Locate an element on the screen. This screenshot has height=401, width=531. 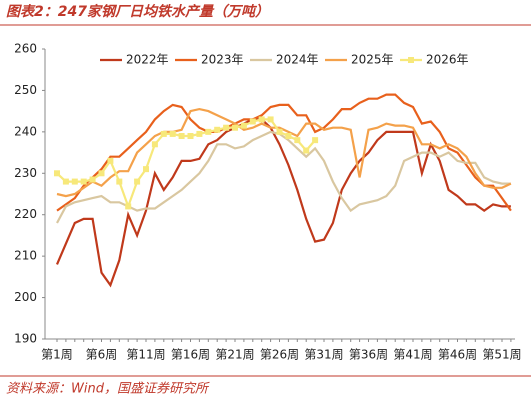
x-tick-label: 第16周 is located at coordinates (190, 355).